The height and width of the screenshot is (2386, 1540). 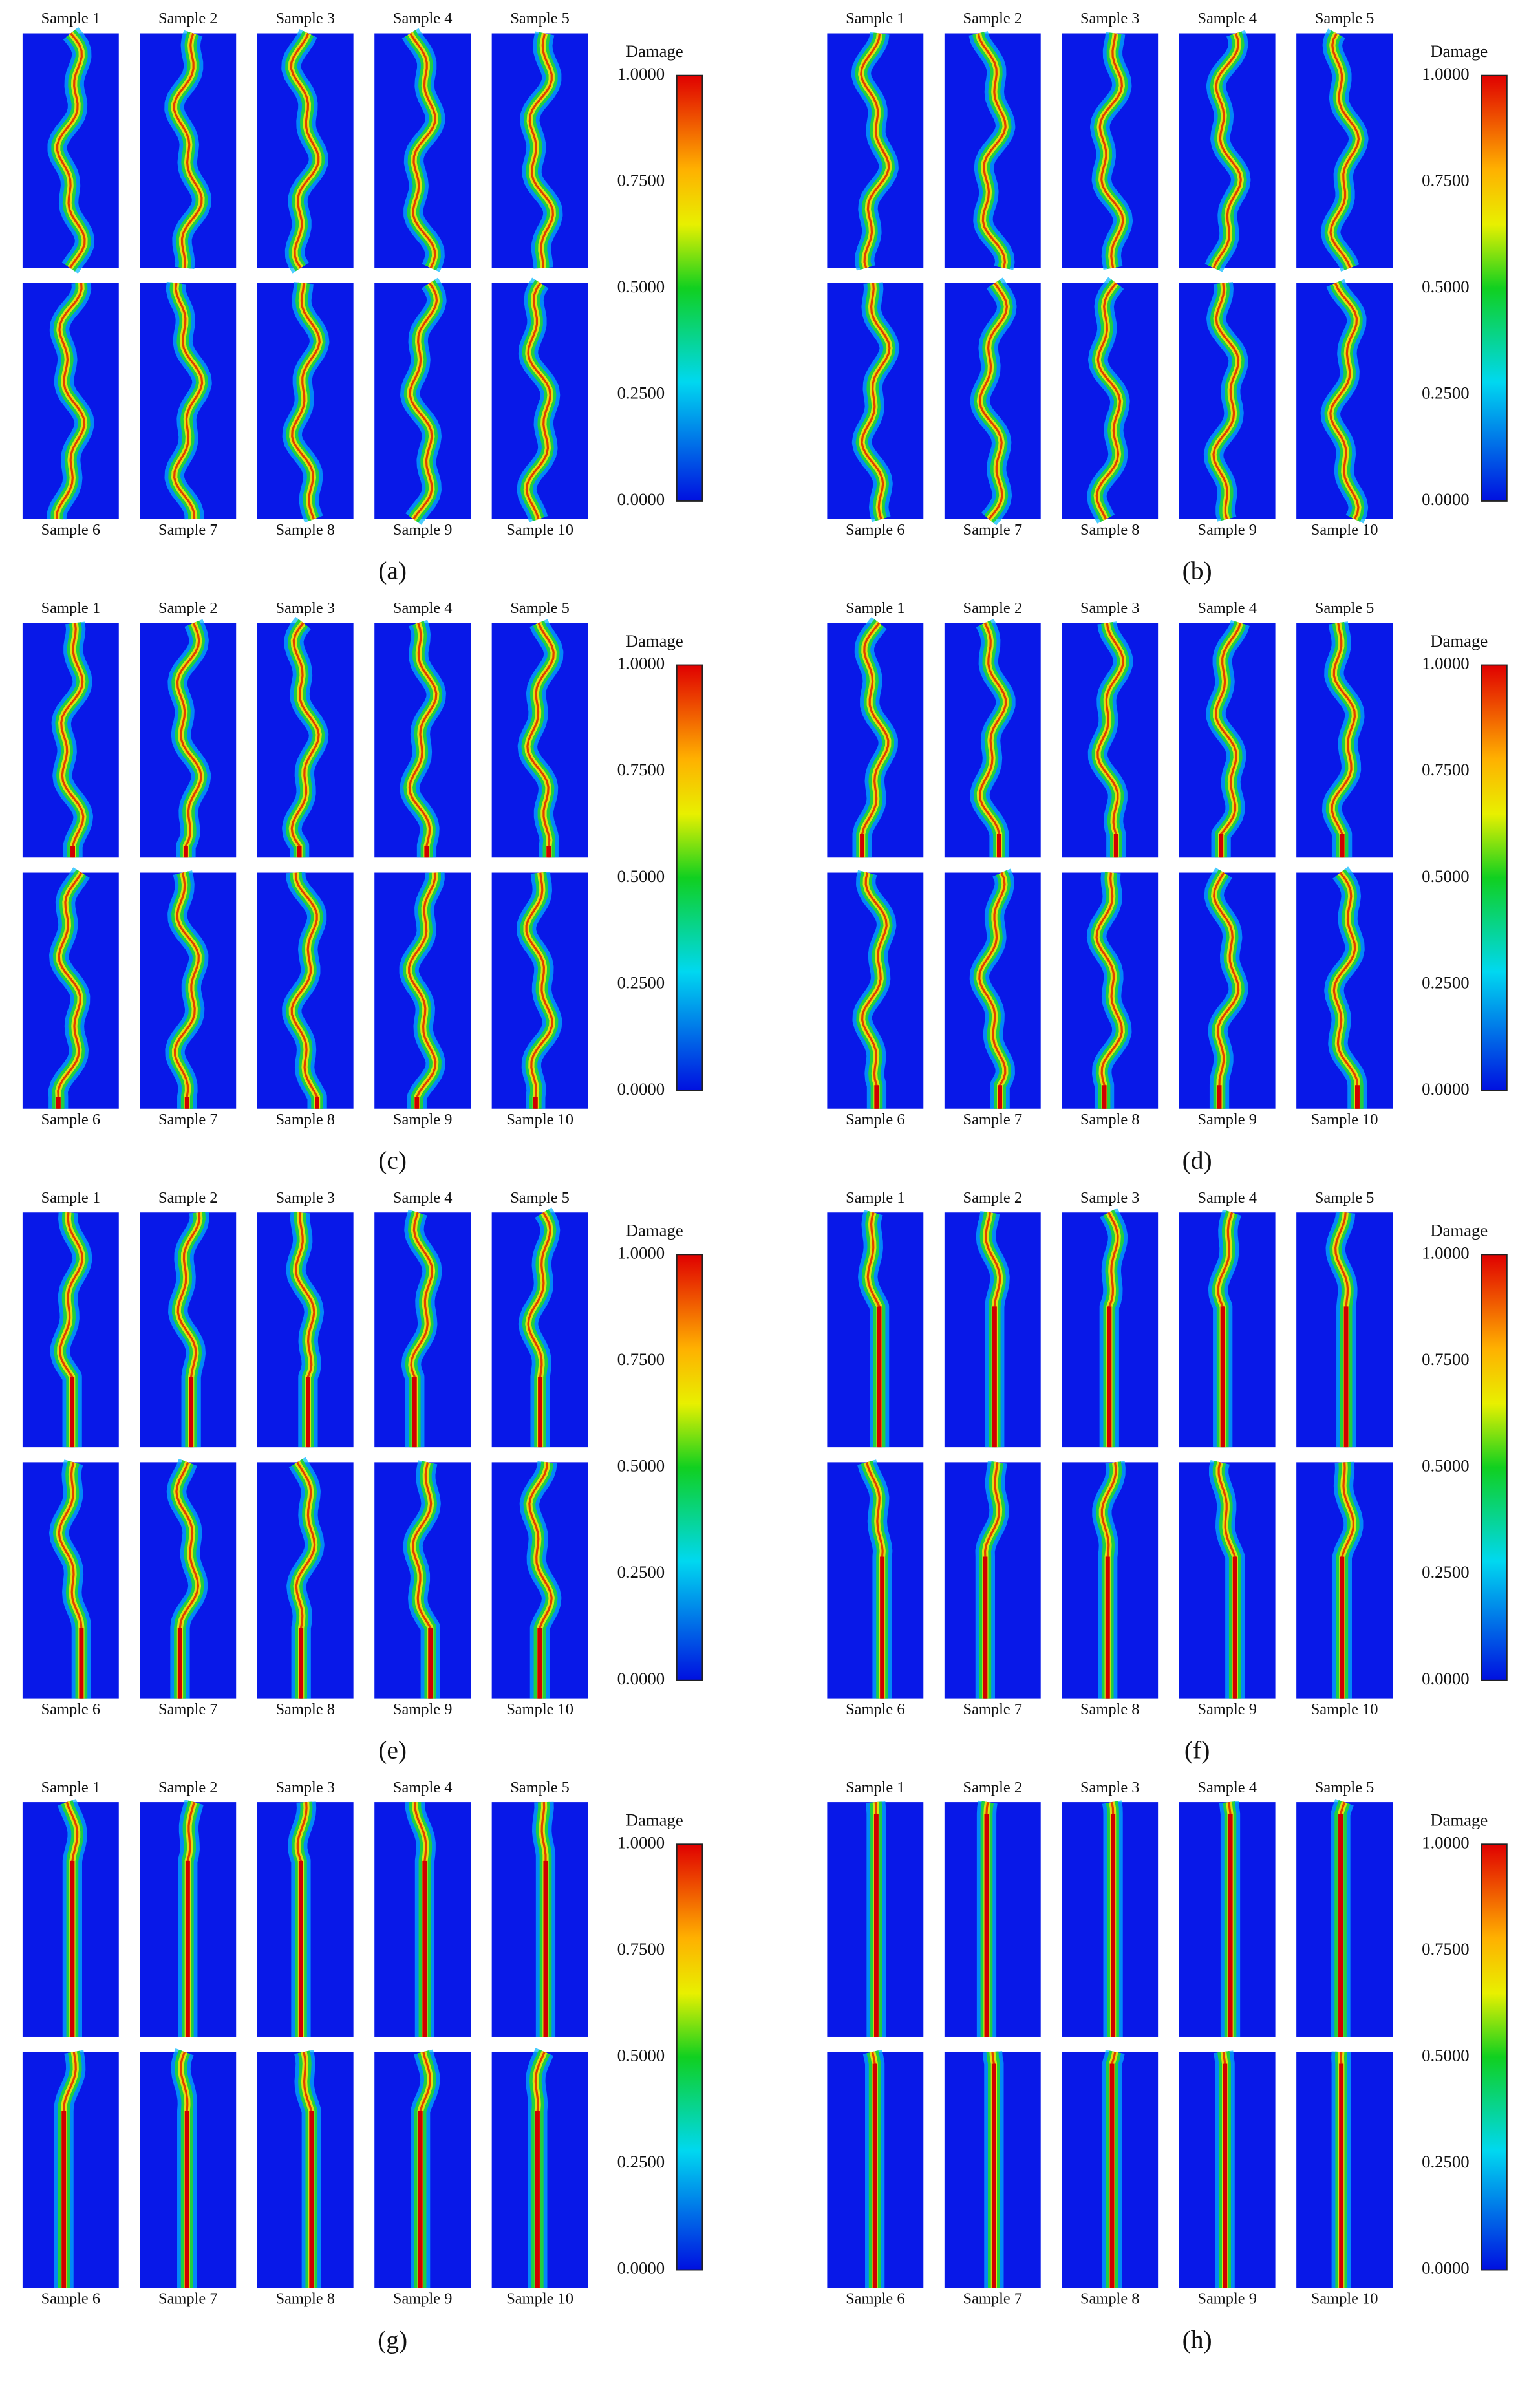 I want to click on panel-label: (a), so click(x=393, y=571).